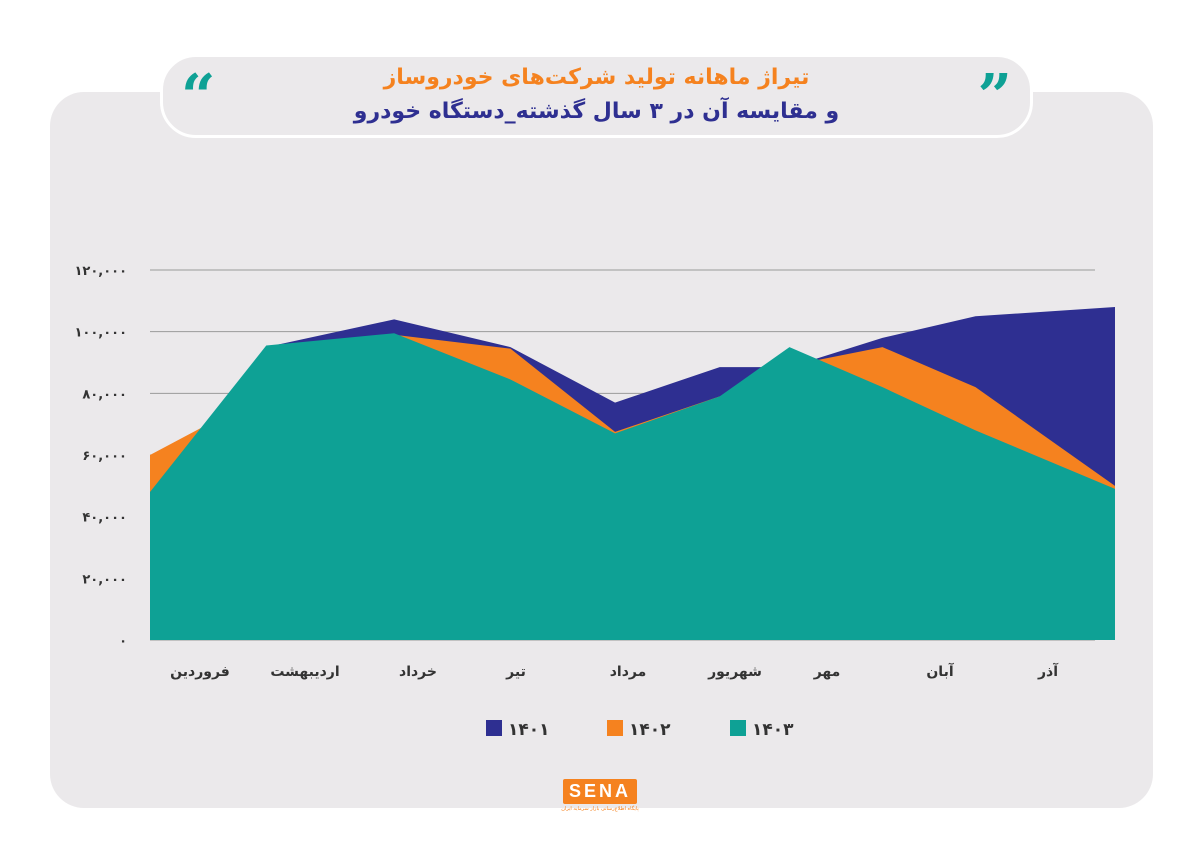 Image resolution: width=1200 pixels, height=848 pixels. I want to click on legend-label: ۱۴۰۱, so click(529, 730).